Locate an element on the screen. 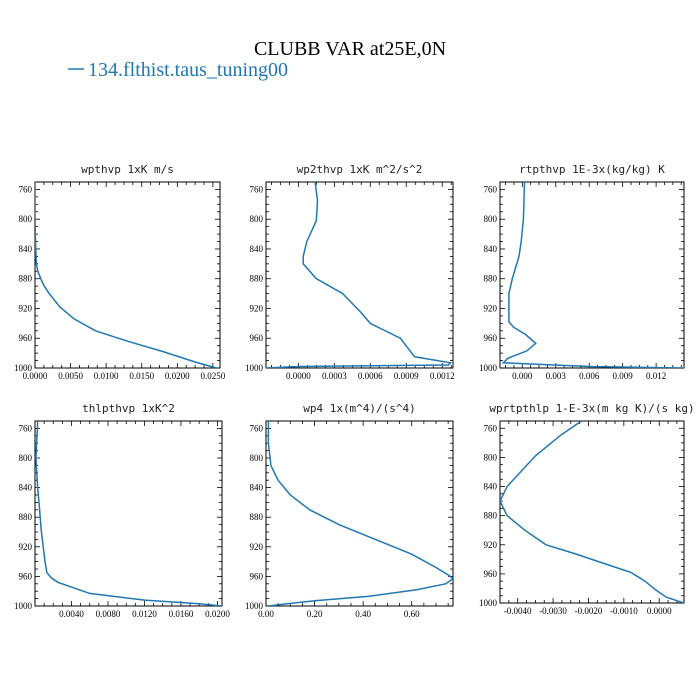 The width and height of the screenshot is (700, 700). x-tick-label: 0.006 is located at coordinates (589, 376).